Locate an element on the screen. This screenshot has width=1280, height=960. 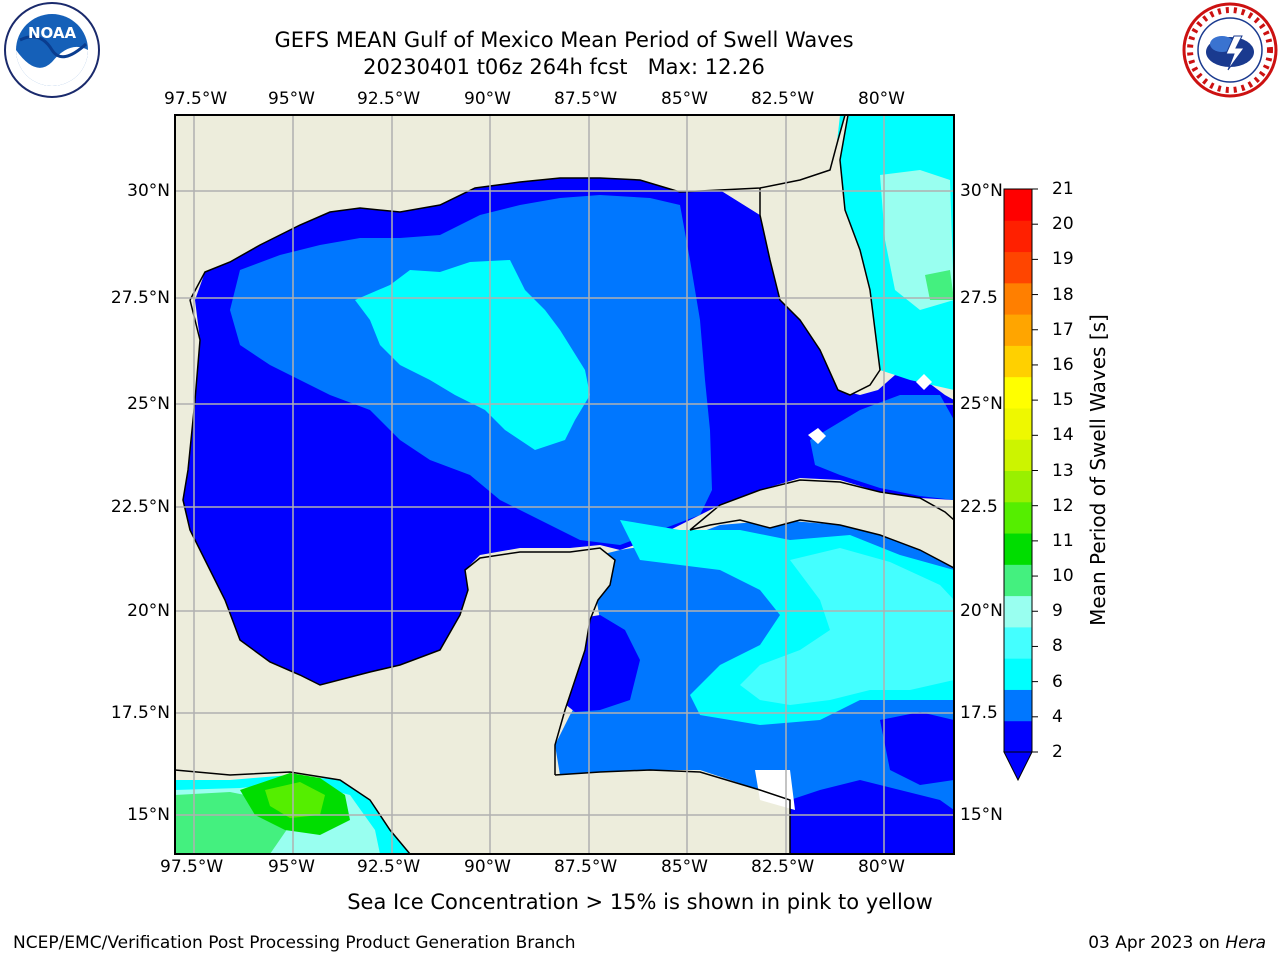
lon-label-top: 85°W is located at coordinates (684, 99).